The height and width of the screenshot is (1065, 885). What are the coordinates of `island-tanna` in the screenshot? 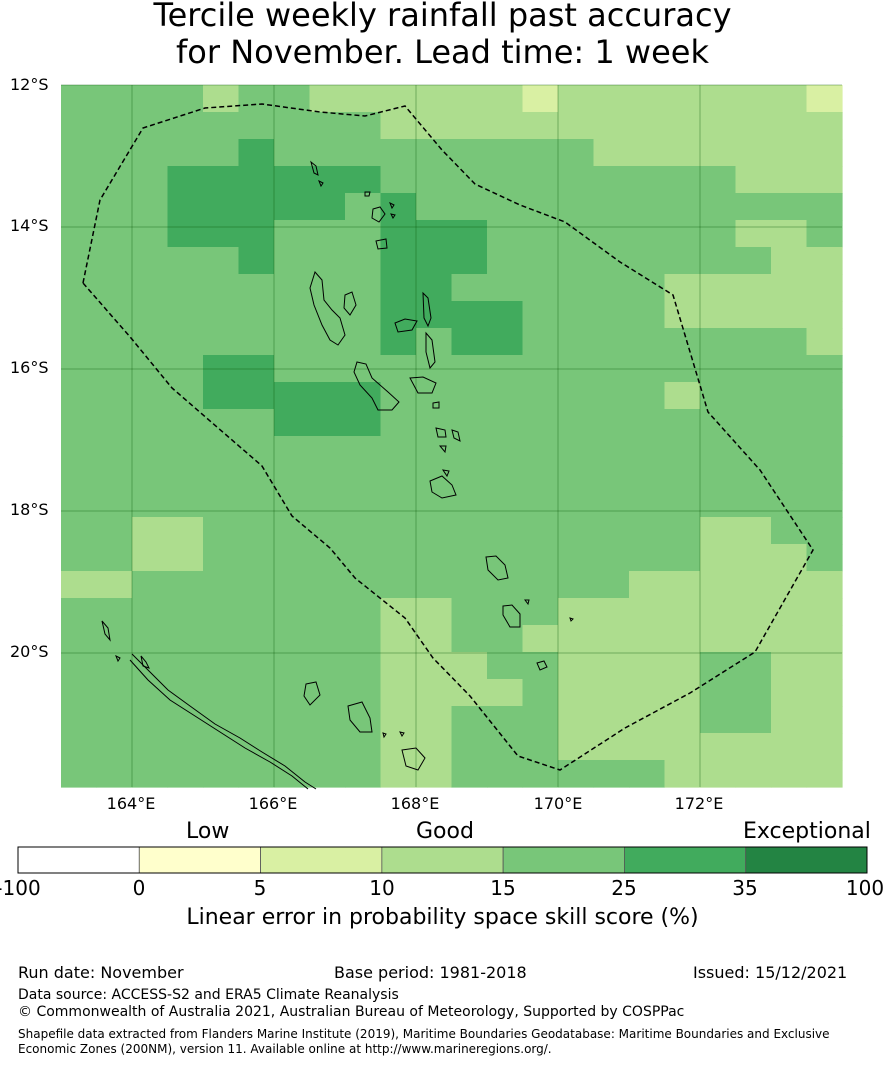 It's located at (511, 616).